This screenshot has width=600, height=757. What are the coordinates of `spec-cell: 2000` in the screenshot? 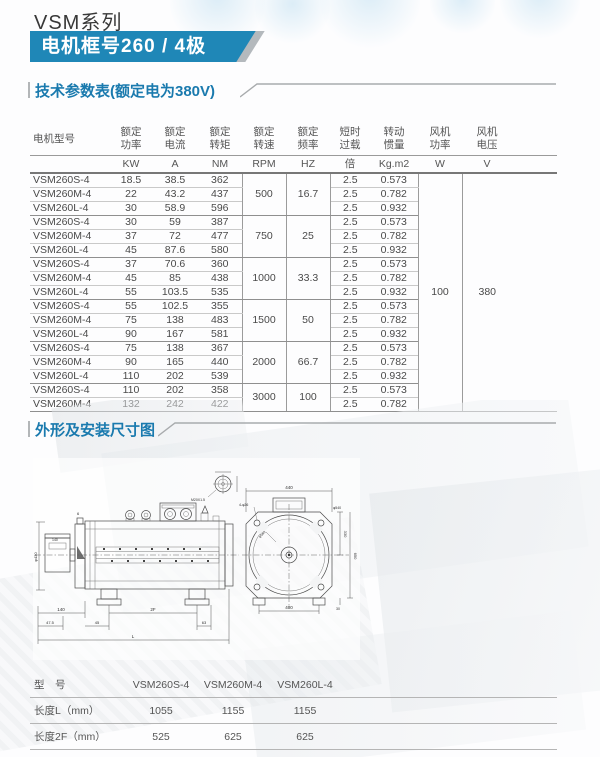 It's located at (264, 363).